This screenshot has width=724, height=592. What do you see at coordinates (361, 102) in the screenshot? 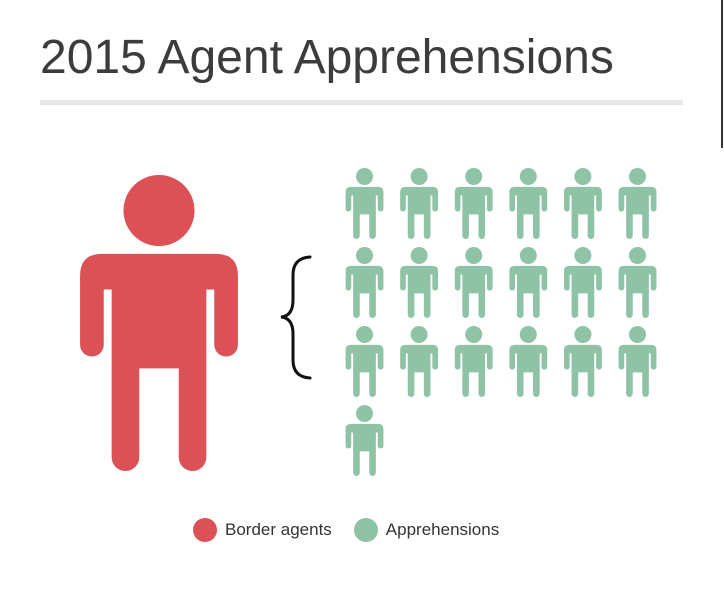
I see `title-underline` at bounding box center [361, 102].